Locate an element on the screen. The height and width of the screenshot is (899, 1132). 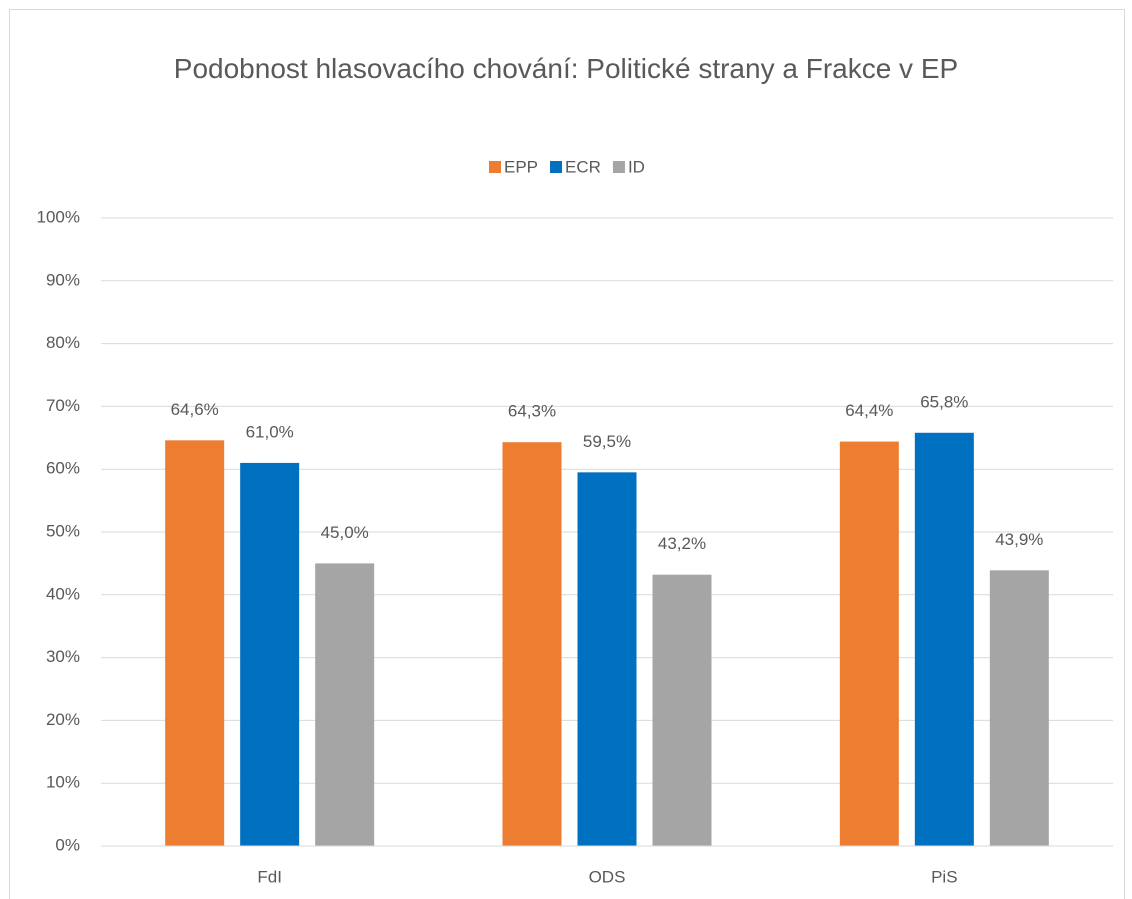
y-tick-label: 60% is located at coordinates (63, 468).